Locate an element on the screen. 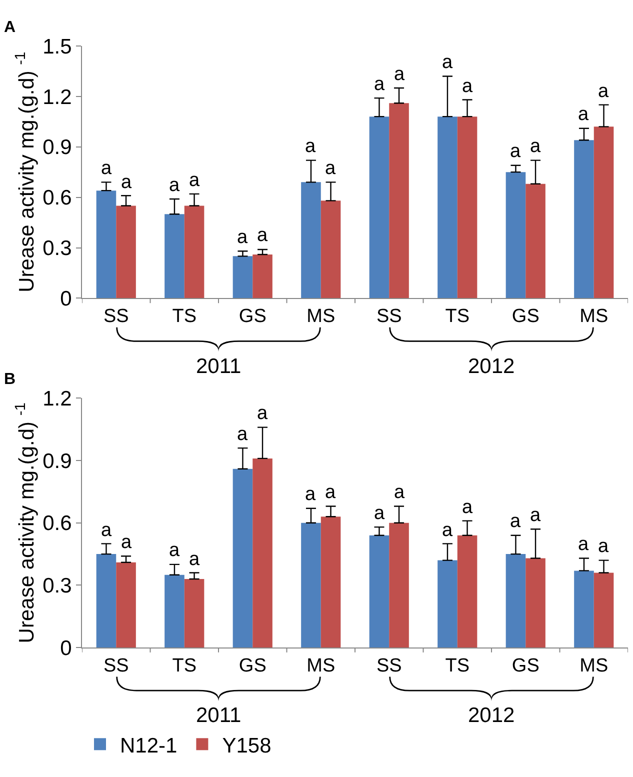 This screenshot has width=633, height=777. legend-label: N12-1 is located at coordinates (149, 746).